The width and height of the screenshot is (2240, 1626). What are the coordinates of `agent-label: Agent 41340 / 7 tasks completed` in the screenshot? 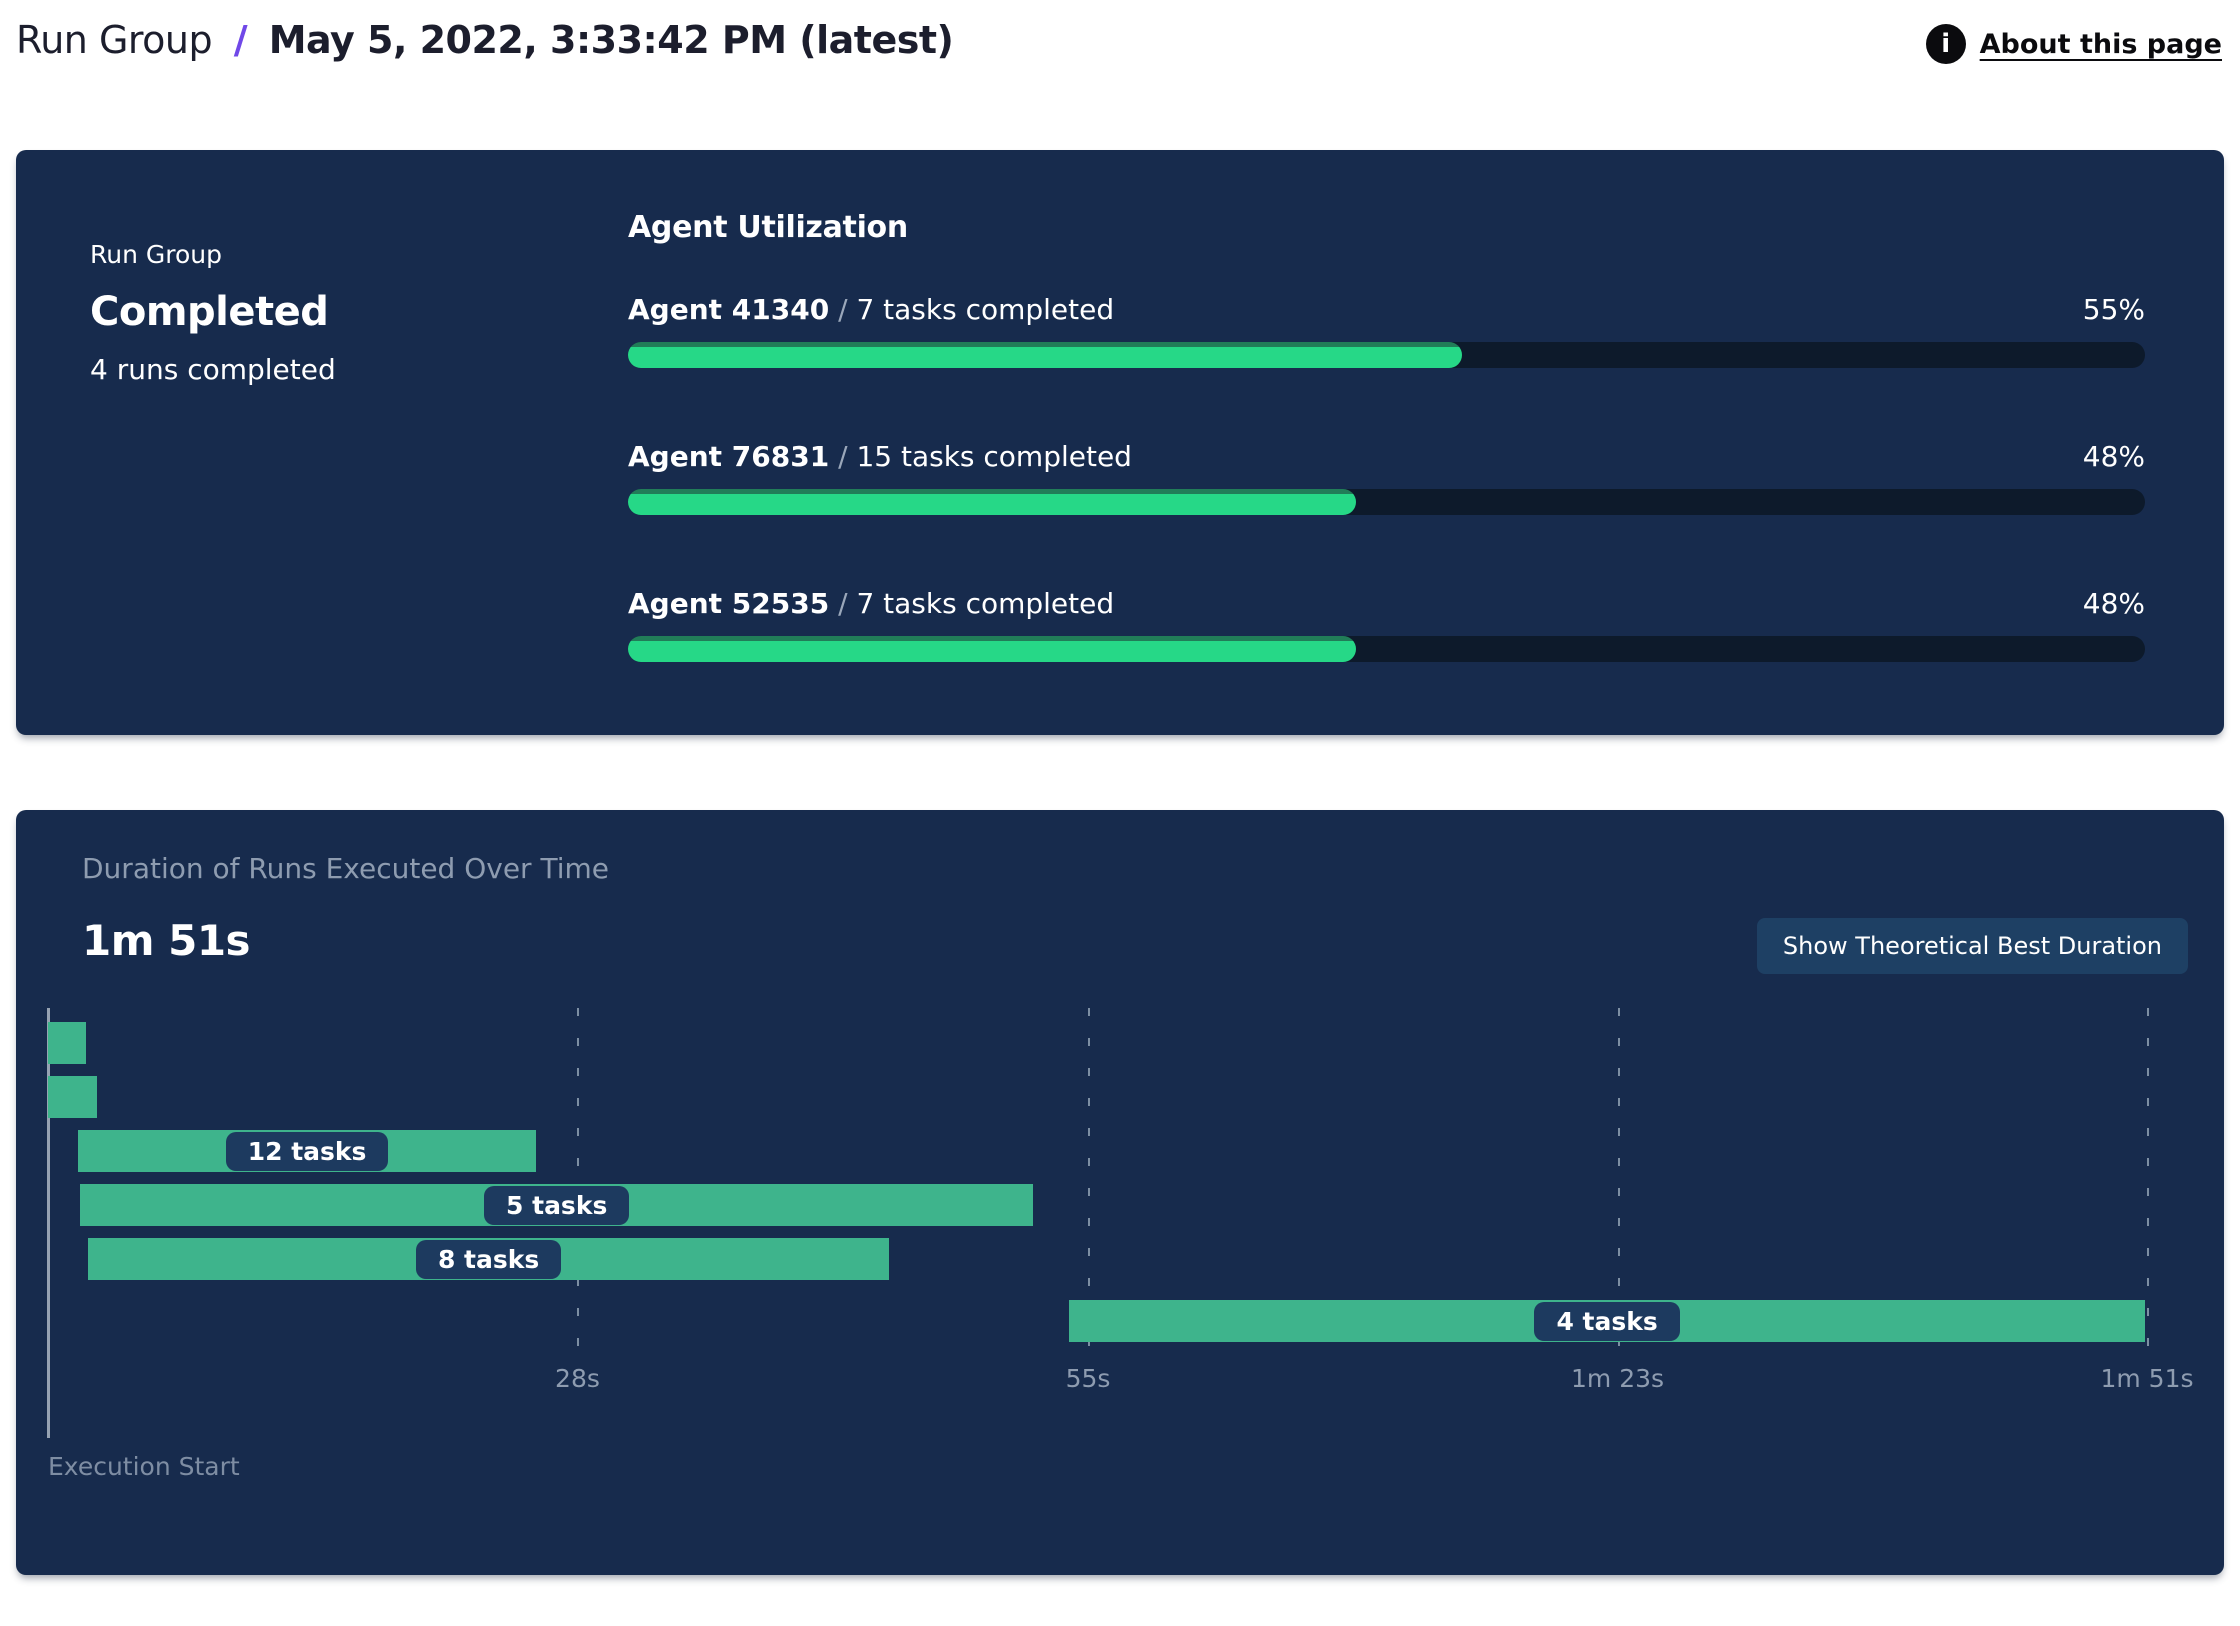 It's located at (871, 309).